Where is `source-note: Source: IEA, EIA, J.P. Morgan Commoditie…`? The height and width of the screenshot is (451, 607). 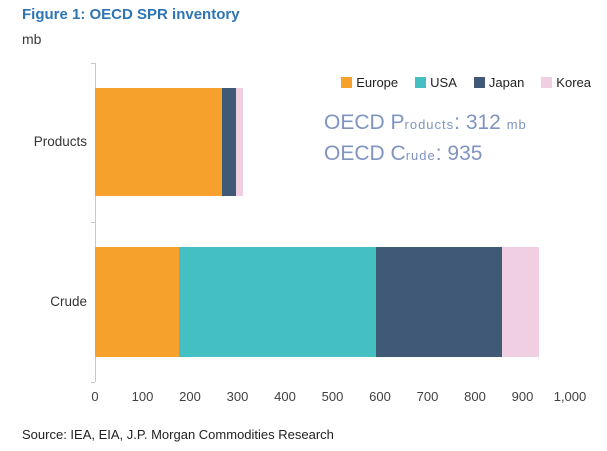 source-note: Source: IEA, EIA, J.P. Morgan Commoditie… is located at coordinates (178, 434).